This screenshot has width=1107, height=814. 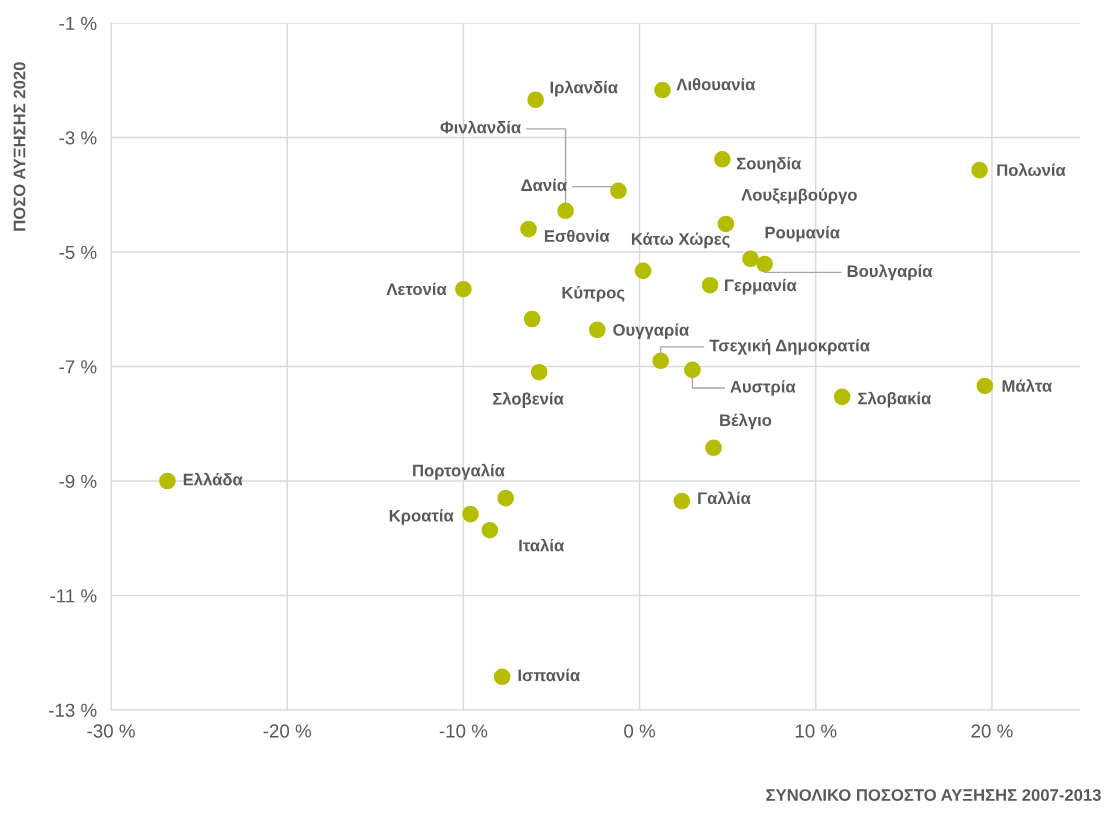 I want to click on x-tick-label: 10 %, so click(x=816, y=731).